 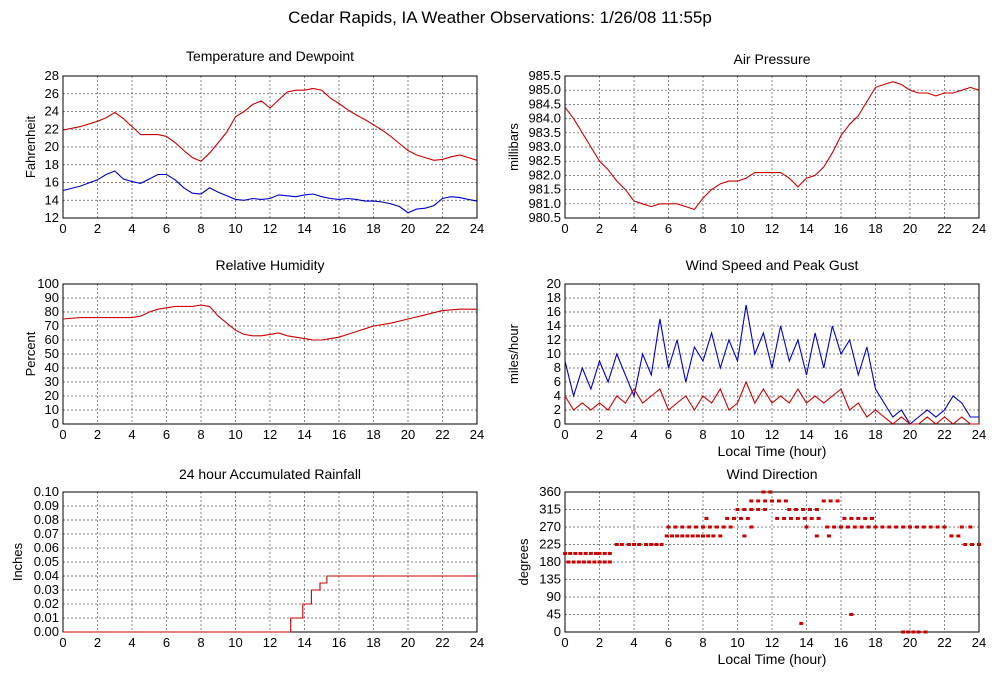 What do you see at coordinates (46, 547) in the screenshot?
I see `y-tick-label: 0.06` at bounding box center [46, 547].